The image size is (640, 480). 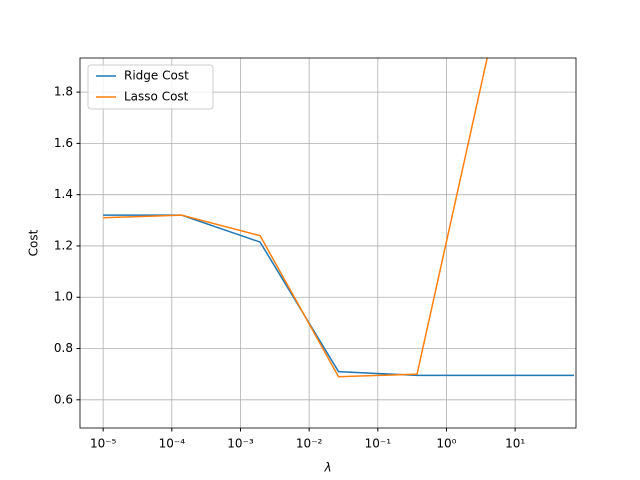 What do you see at coordinates (63, 297) in the screenshot?
I see `y-tick-label: 1.0` at bounding box center [63, 297].